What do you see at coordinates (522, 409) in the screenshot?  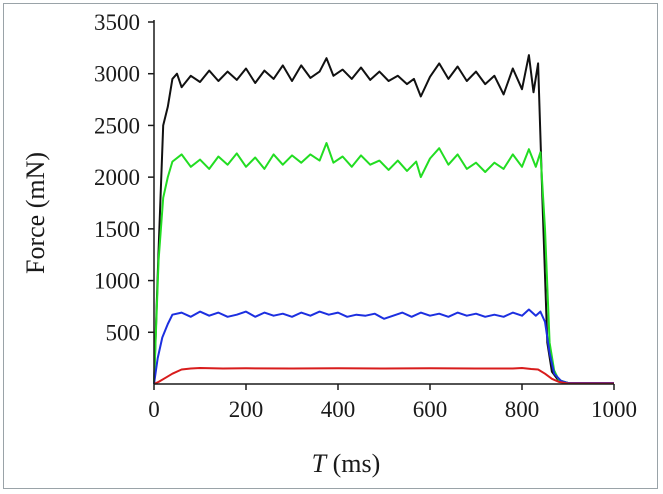 I see `x-tick-label: 800` at bounding box center [522, 409].